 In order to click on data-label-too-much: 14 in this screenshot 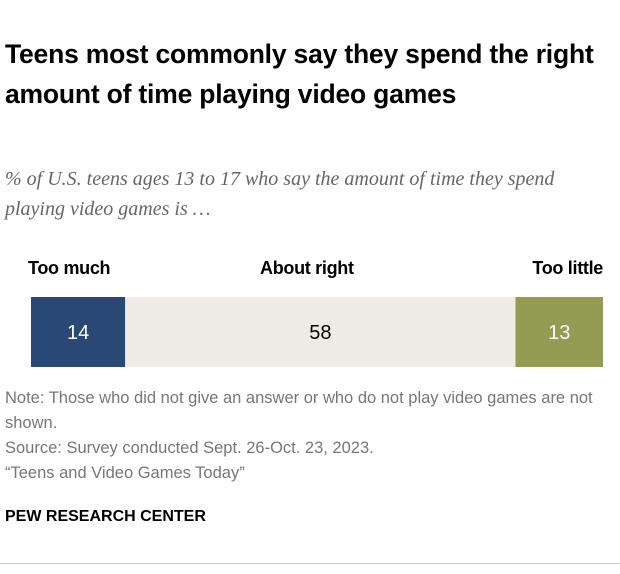, I will do `click(78, 333)`.